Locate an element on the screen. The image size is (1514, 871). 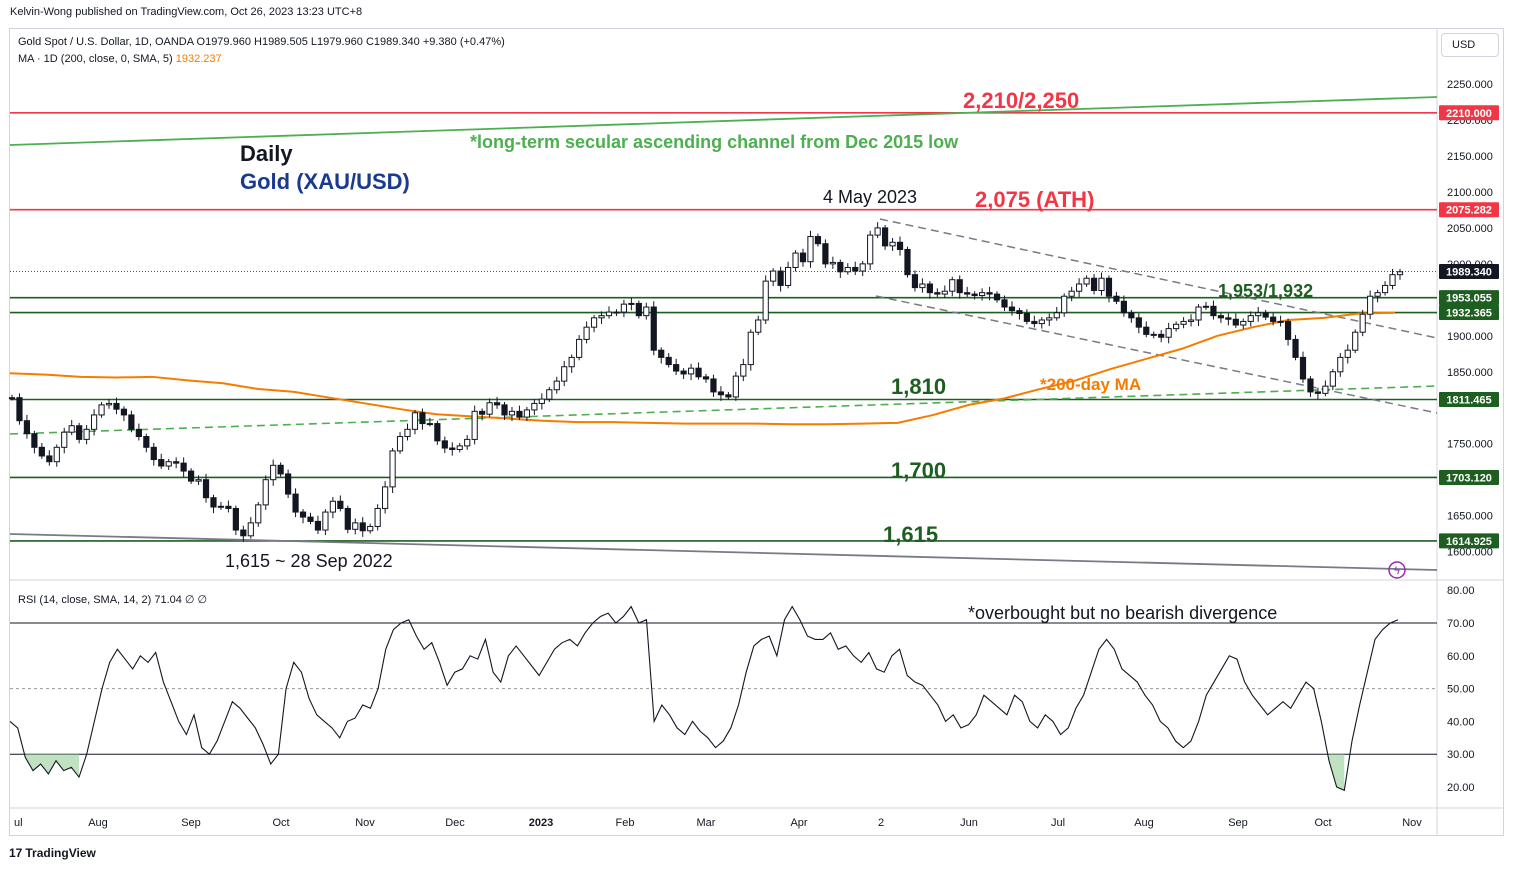
flash-icon-glyph: ϟ is located at coordinates (1397, 571).